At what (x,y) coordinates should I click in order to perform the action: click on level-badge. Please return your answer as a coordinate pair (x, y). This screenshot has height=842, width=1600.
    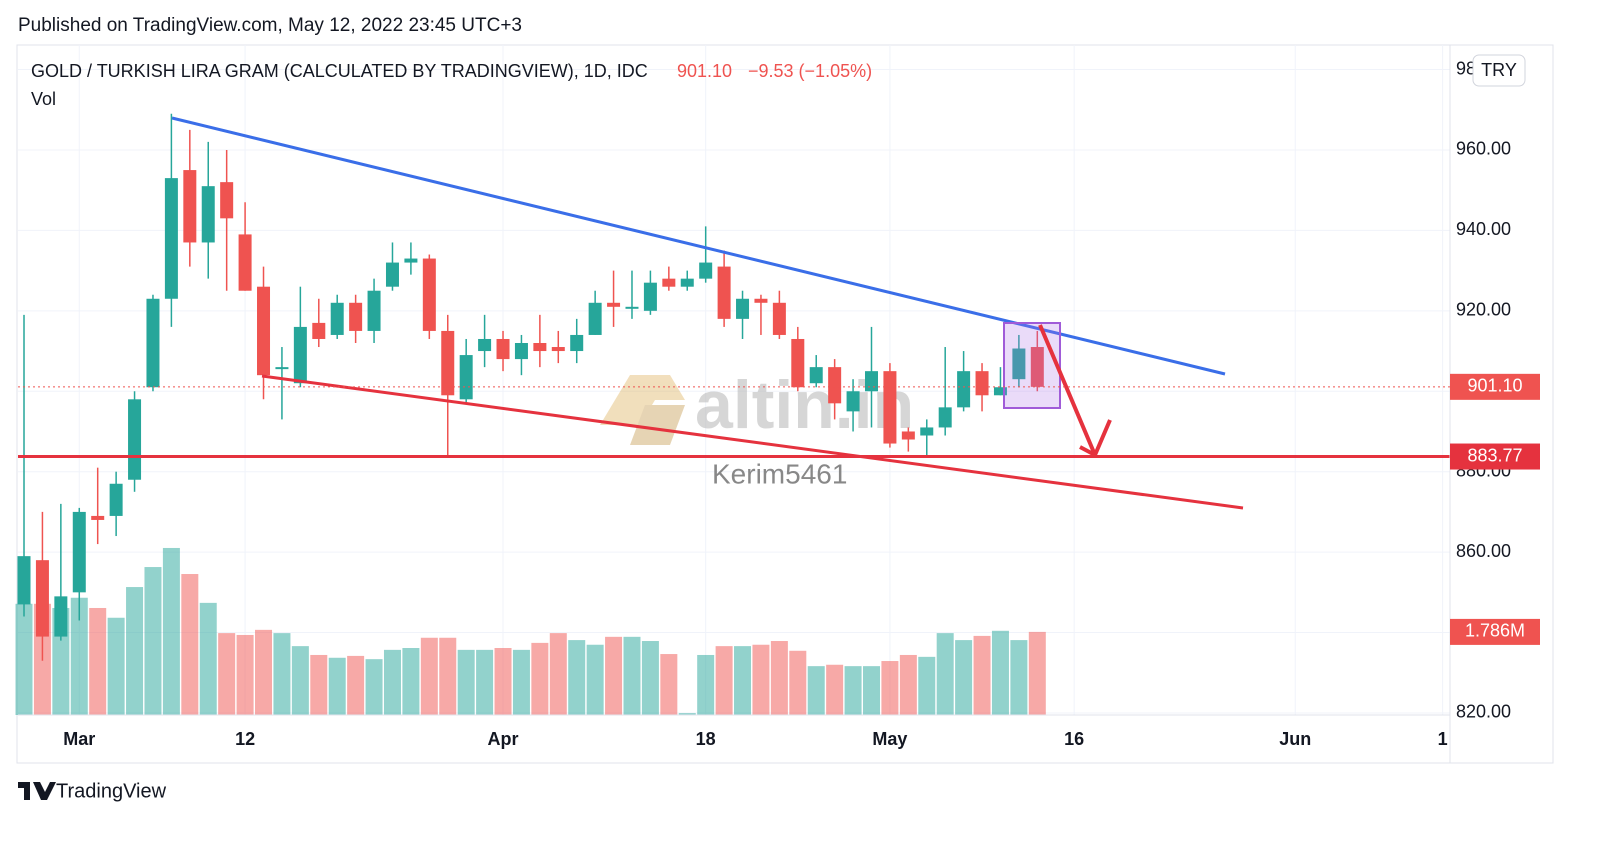
    Looking at the image, I should click on (1495, 456).